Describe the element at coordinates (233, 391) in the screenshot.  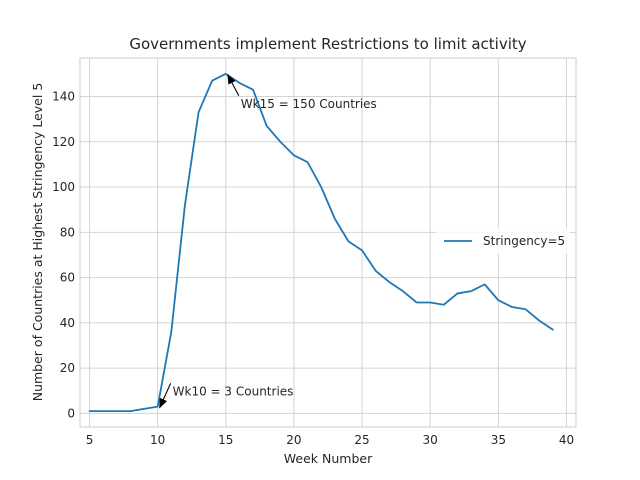
I see `annotation-label-1: Wk10 = 3 Countries` at that location.